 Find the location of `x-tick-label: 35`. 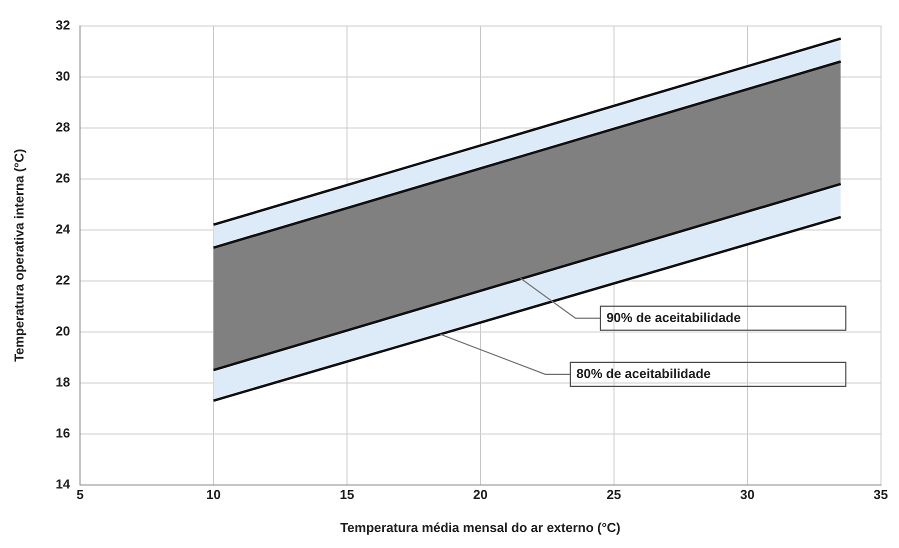

x-tick-label: 35 is located at coordinates (881, 494).